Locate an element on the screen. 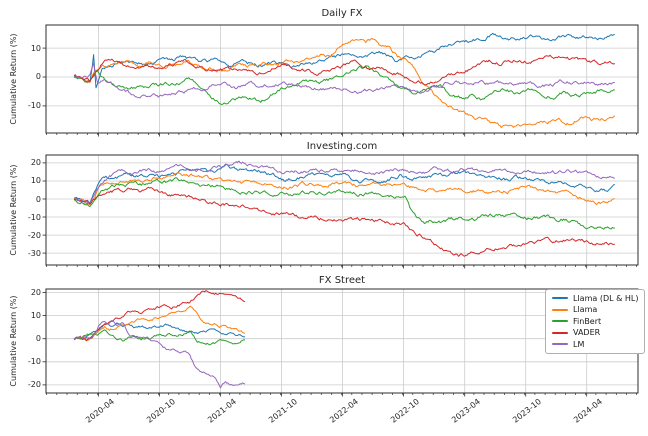 This screenshot has width=648, height=436. legend: Llama (DL & HL) Llama FinBert VADER LM is located at coordinates (595, 321).